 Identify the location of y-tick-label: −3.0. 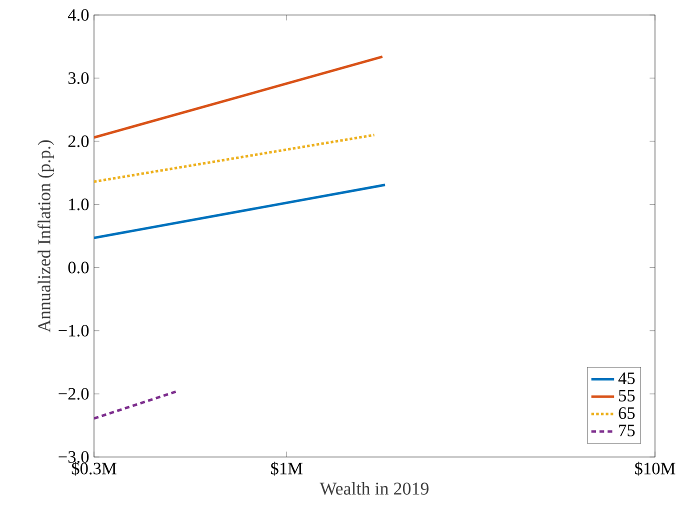
(73, 457).